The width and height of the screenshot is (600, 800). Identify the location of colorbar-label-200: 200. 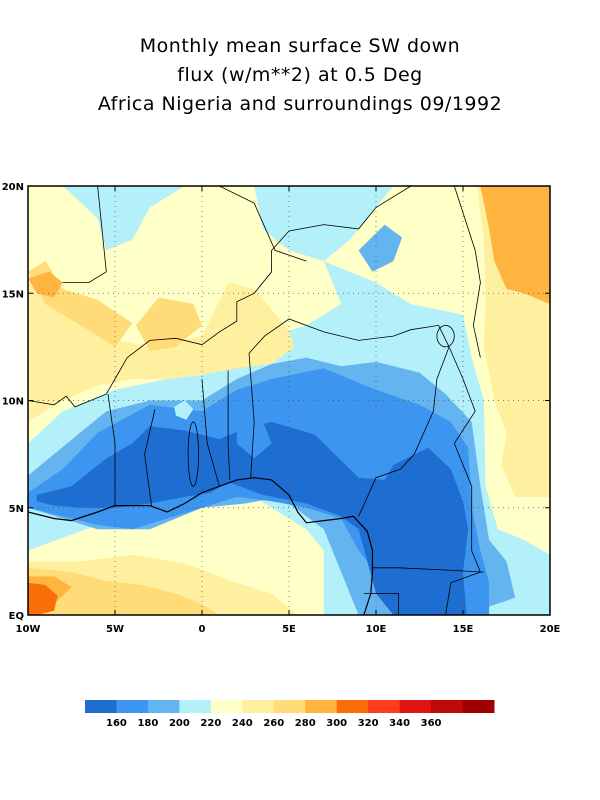
(179, 723).